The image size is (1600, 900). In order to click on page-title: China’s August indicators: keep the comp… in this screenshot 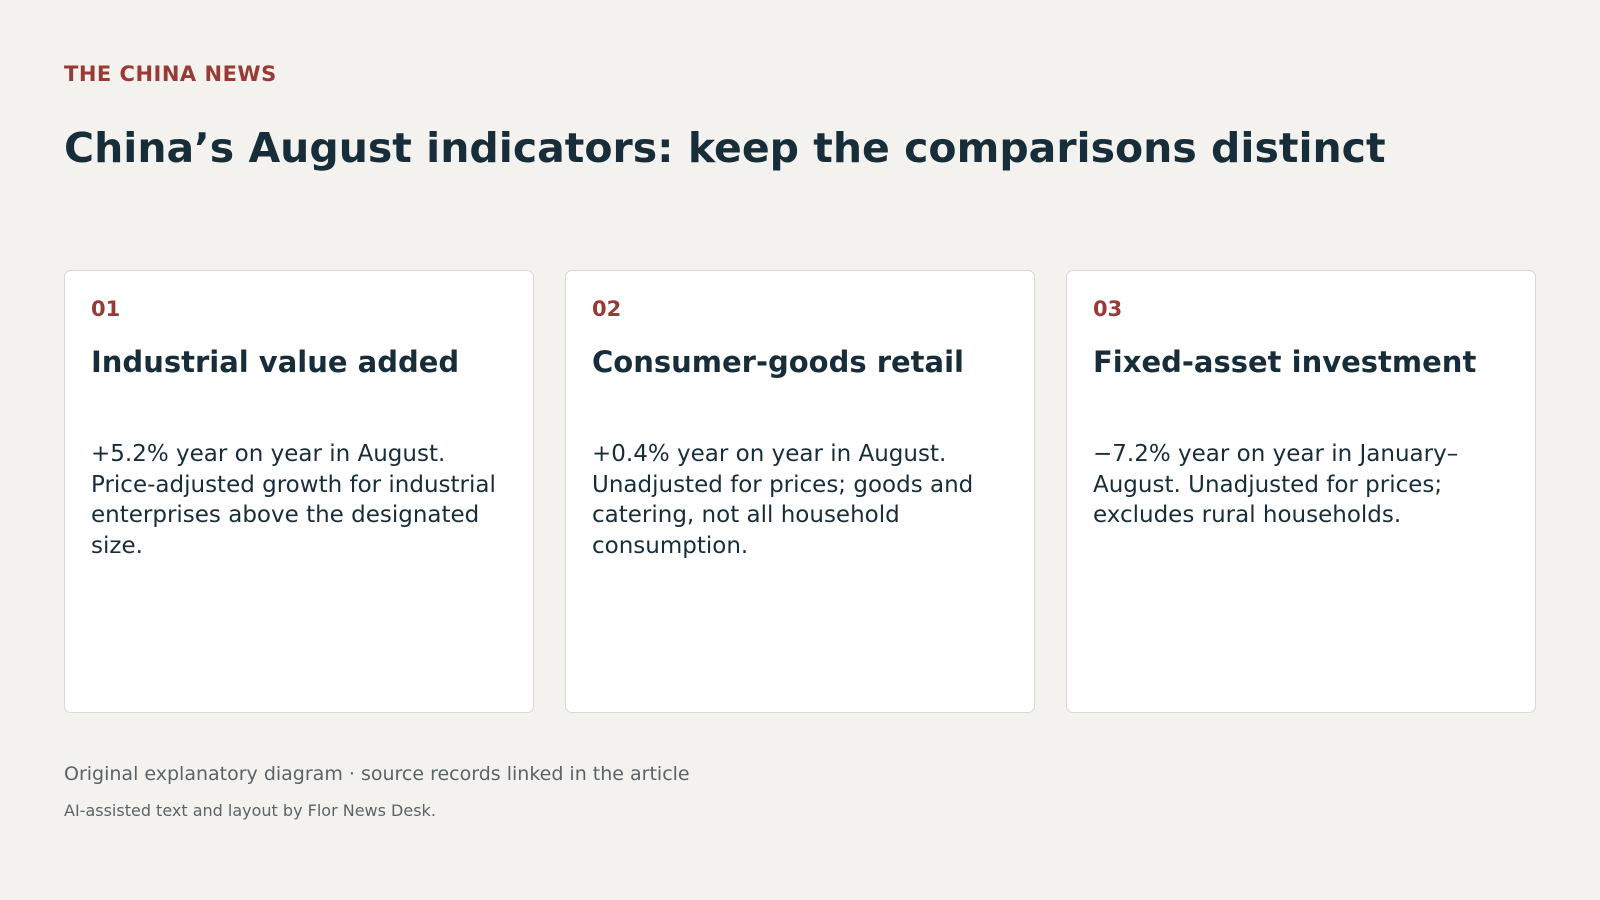, I will do `click(725, 148)`.